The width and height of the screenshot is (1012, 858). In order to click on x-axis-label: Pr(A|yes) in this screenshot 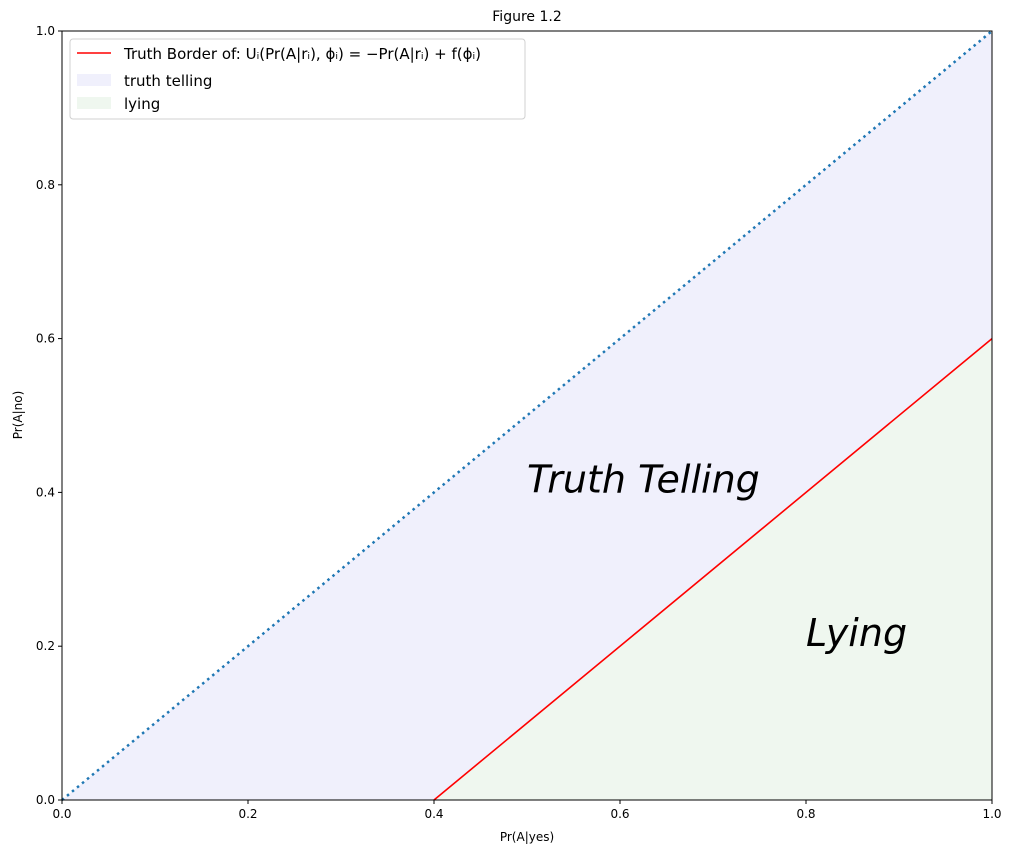, I will do `click(527, 837)`.